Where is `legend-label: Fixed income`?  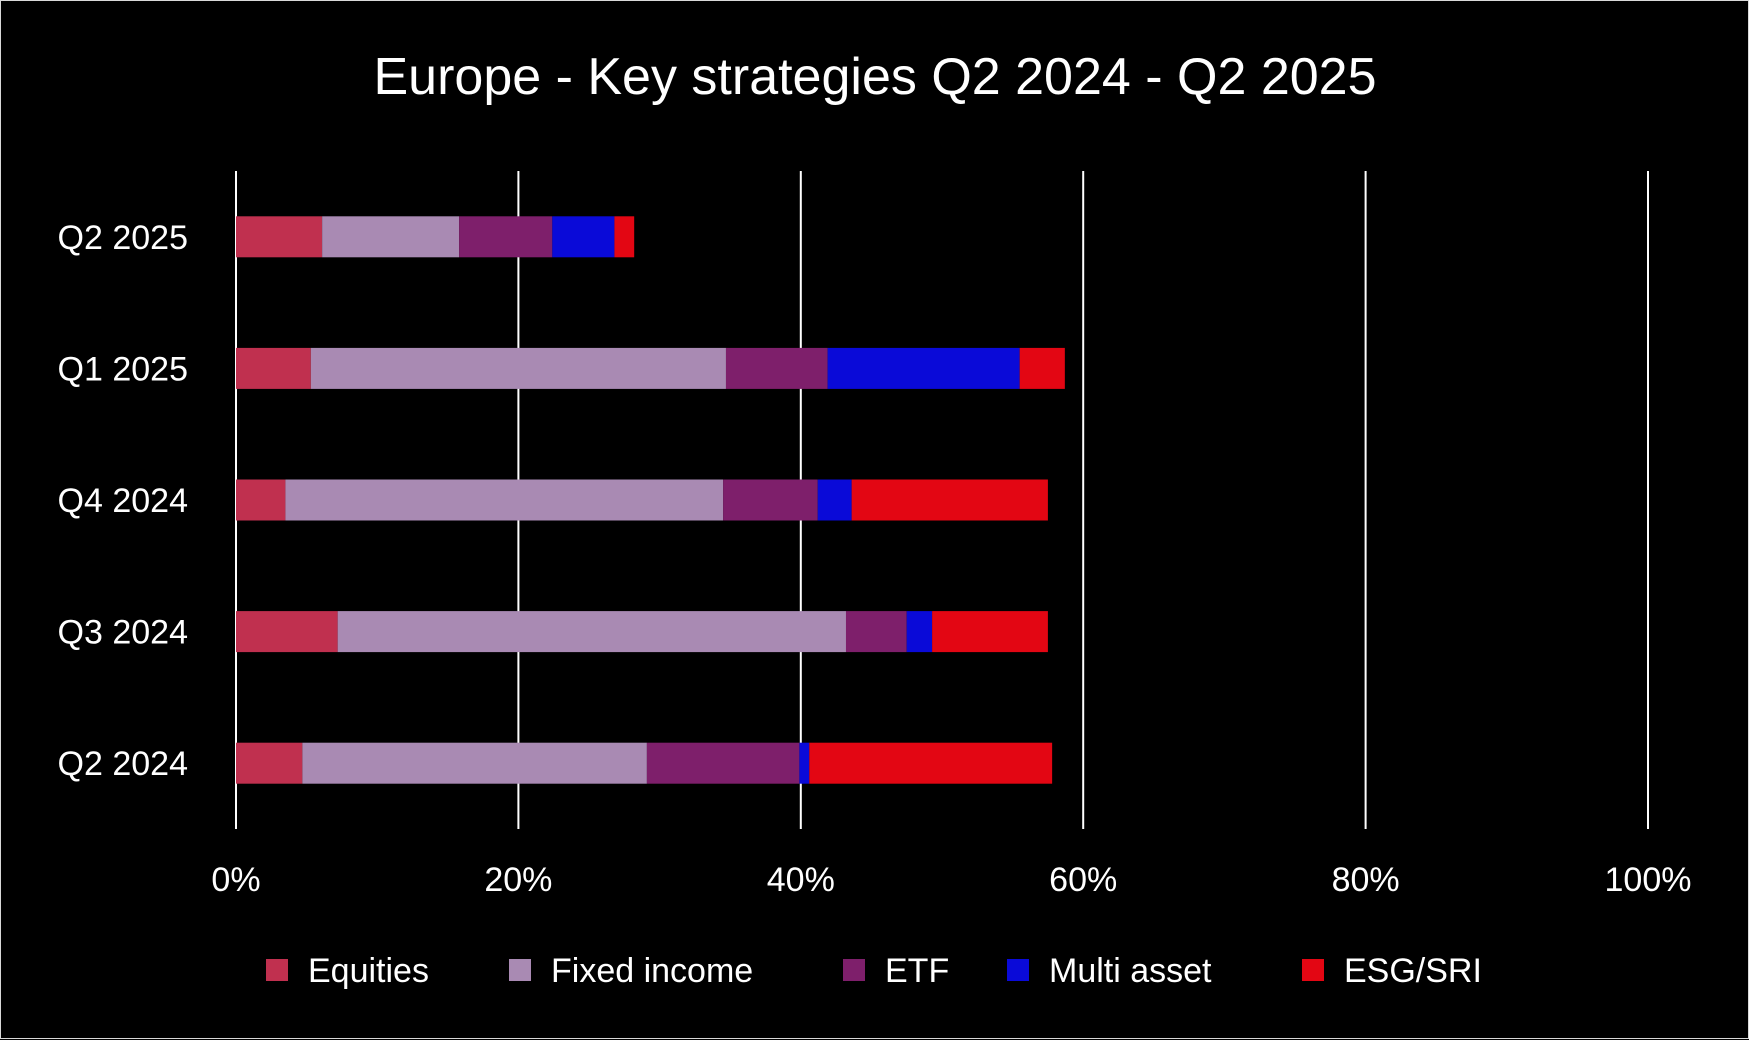 legend-label: Fixed income is located at coordinates (652, 971).